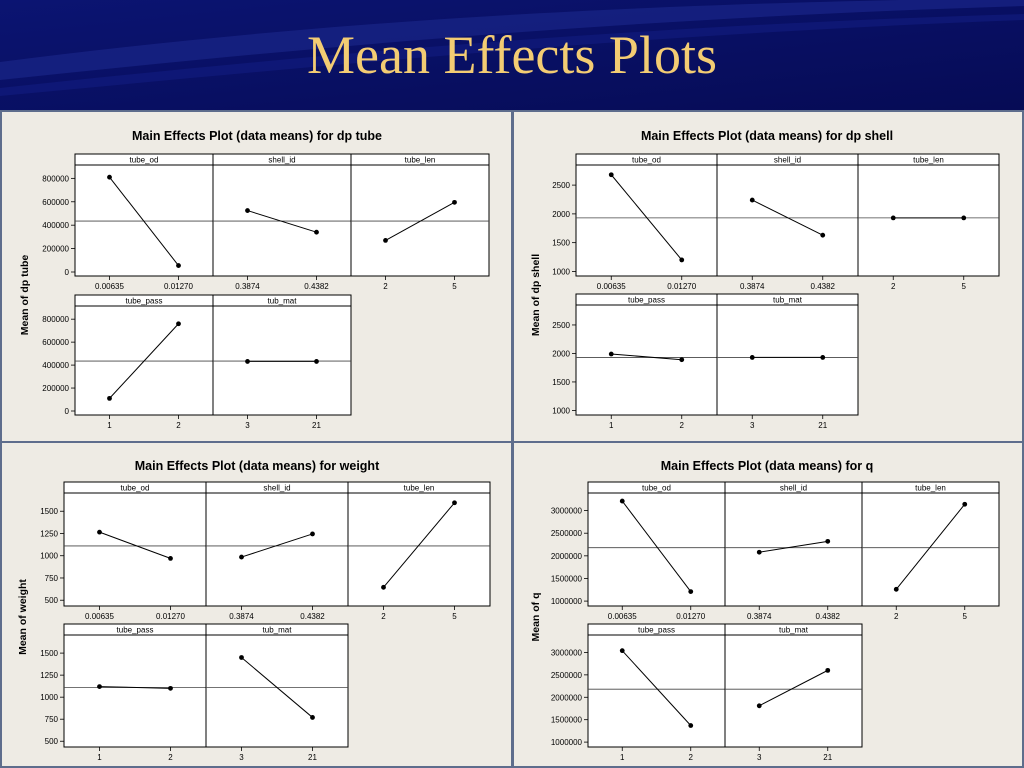  I want to click on x-tick-label: 0.00635, so click(622, 616).